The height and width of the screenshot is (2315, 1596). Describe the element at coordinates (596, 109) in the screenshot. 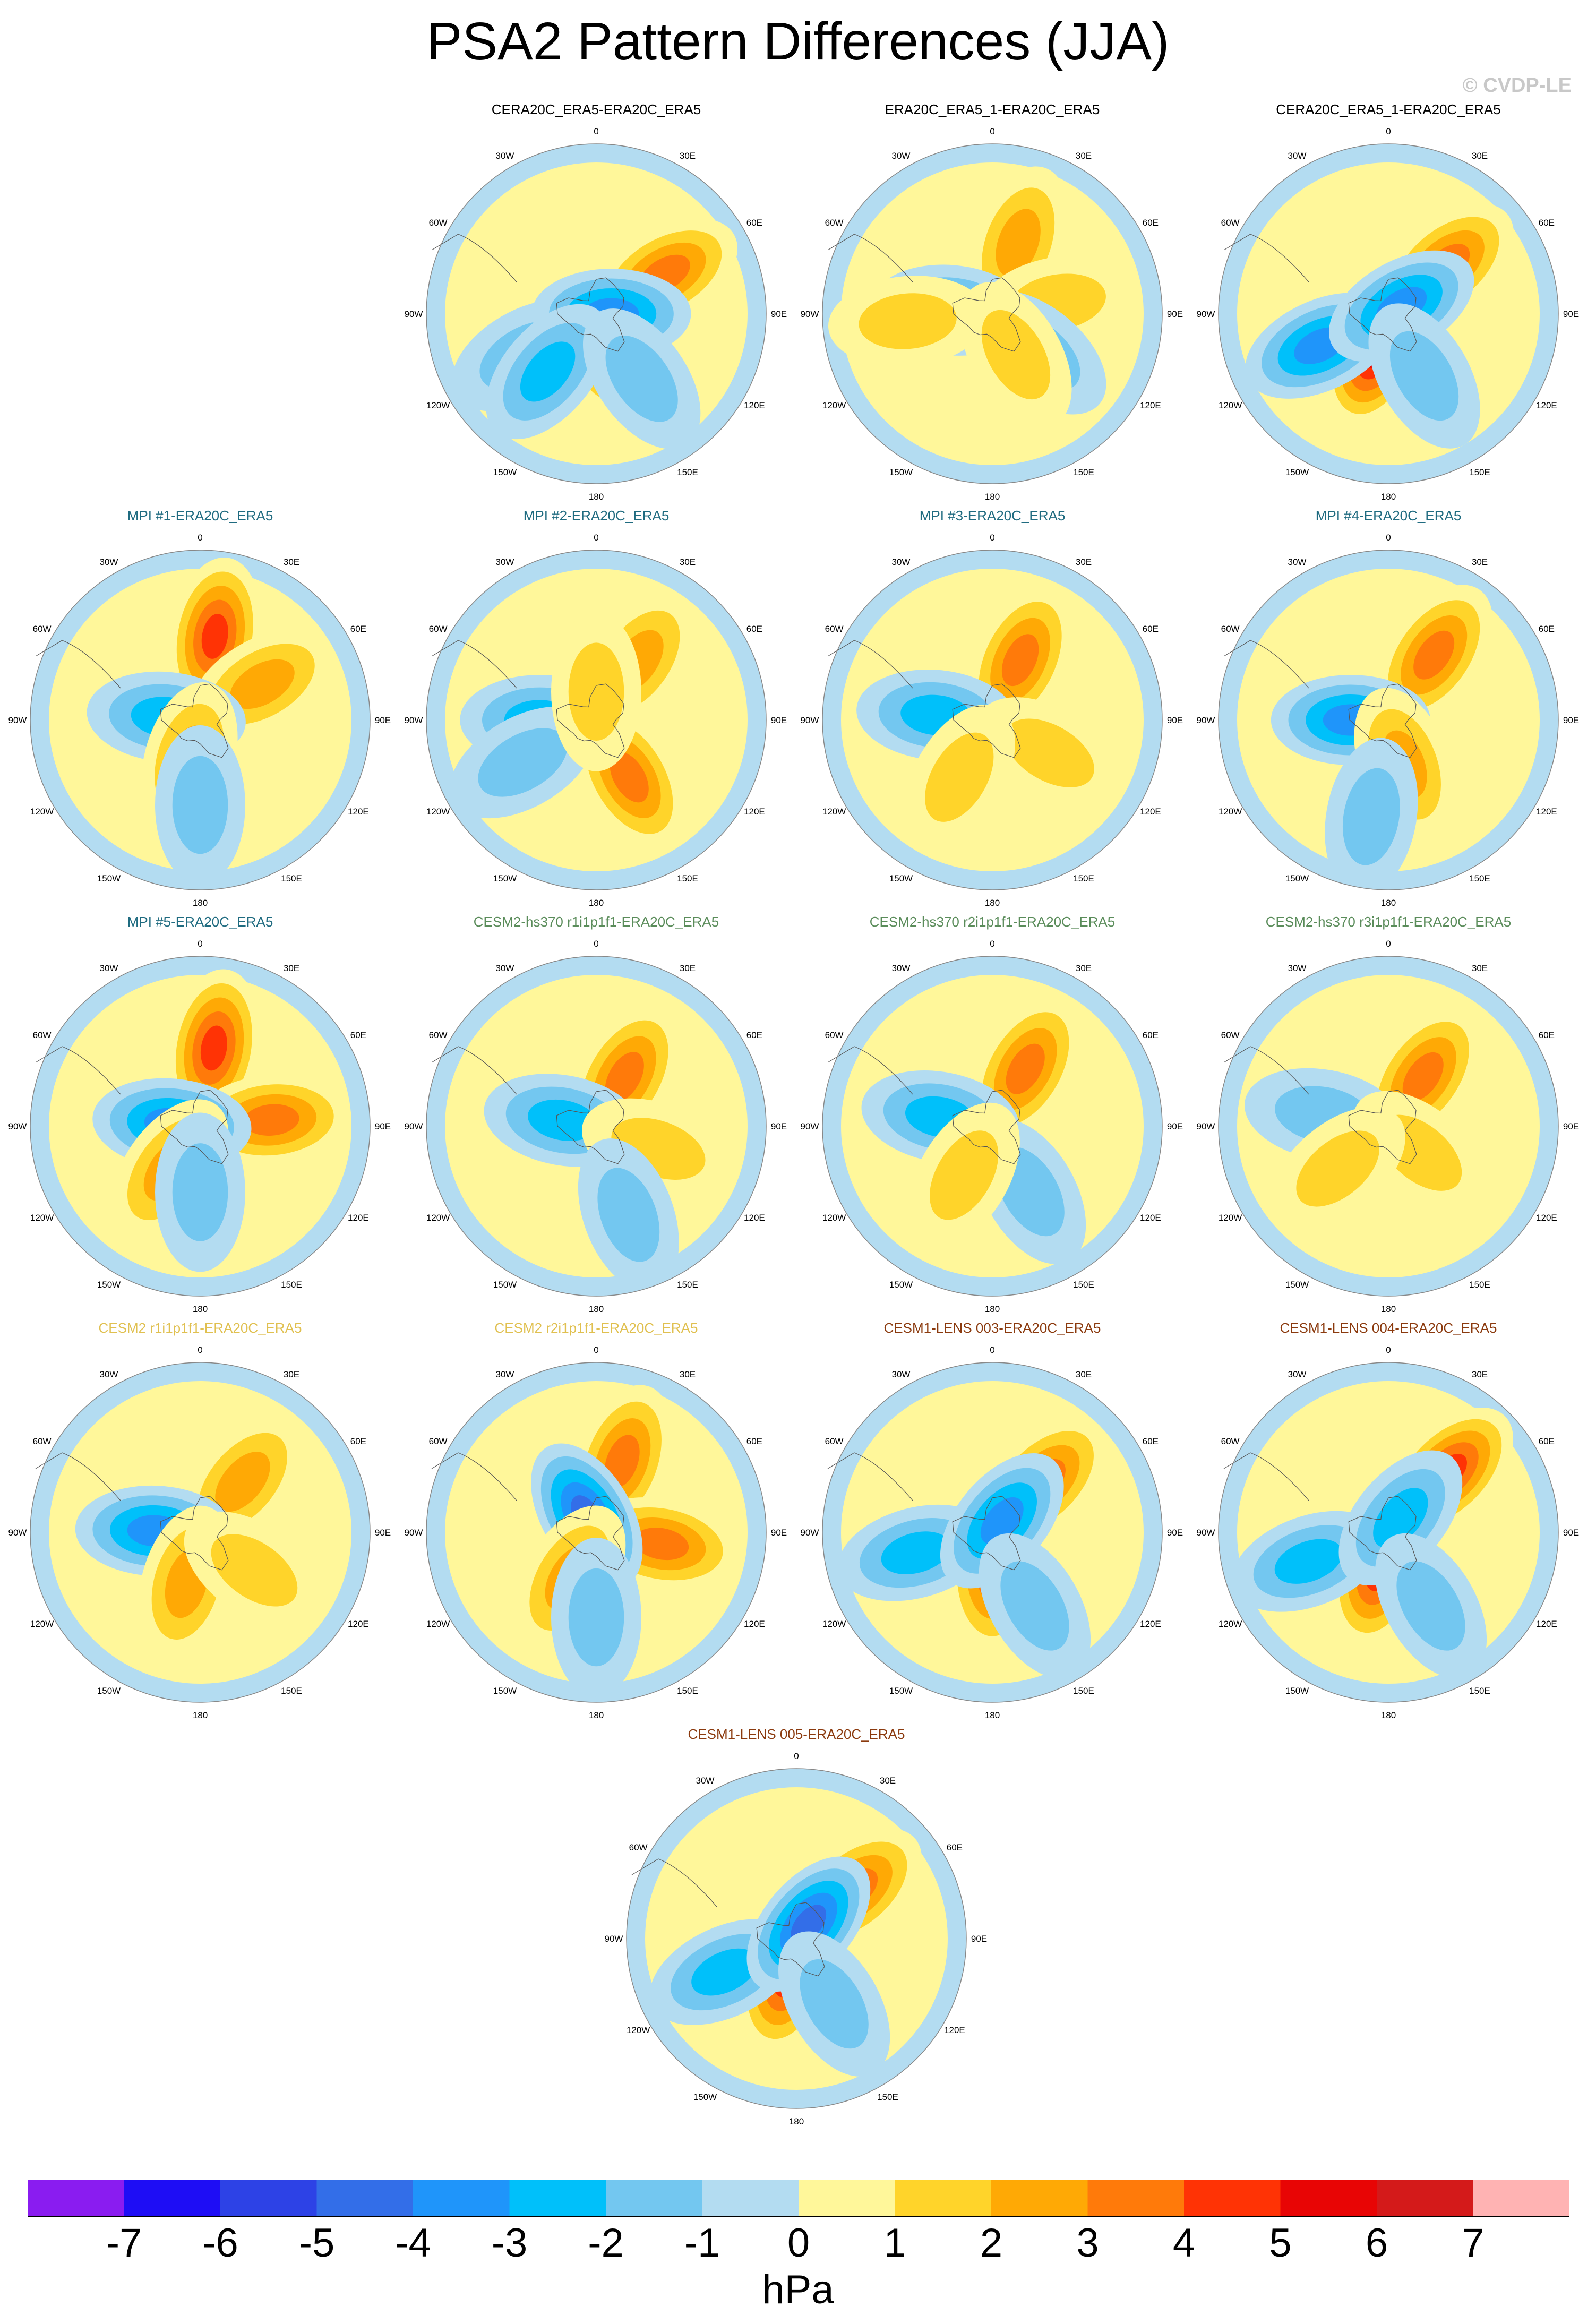

I see `panel-title: CERA20C_ERA5-ERA20C_ERA5` at that location.